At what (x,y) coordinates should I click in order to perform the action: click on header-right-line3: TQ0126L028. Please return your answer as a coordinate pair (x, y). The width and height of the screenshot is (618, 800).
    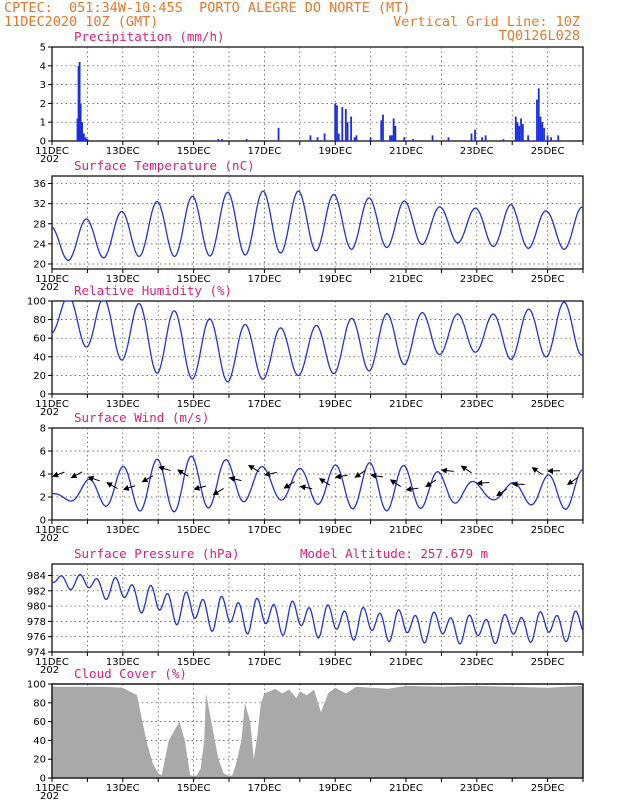
    Looking at the image, I should click on (539, 36).